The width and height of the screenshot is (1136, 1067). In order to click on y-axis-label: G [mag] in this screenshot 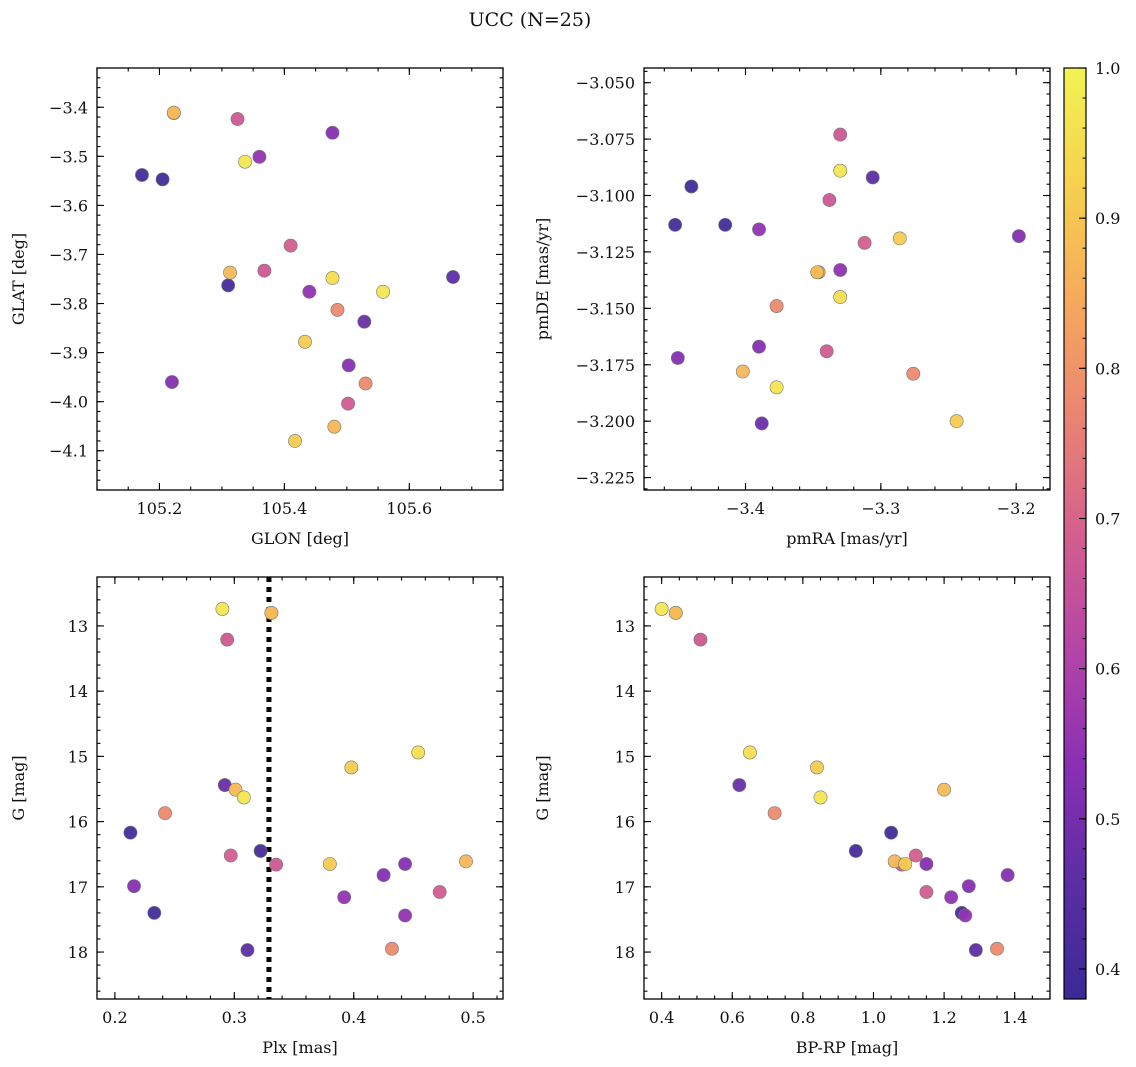, I will do `click(18, 787)`.